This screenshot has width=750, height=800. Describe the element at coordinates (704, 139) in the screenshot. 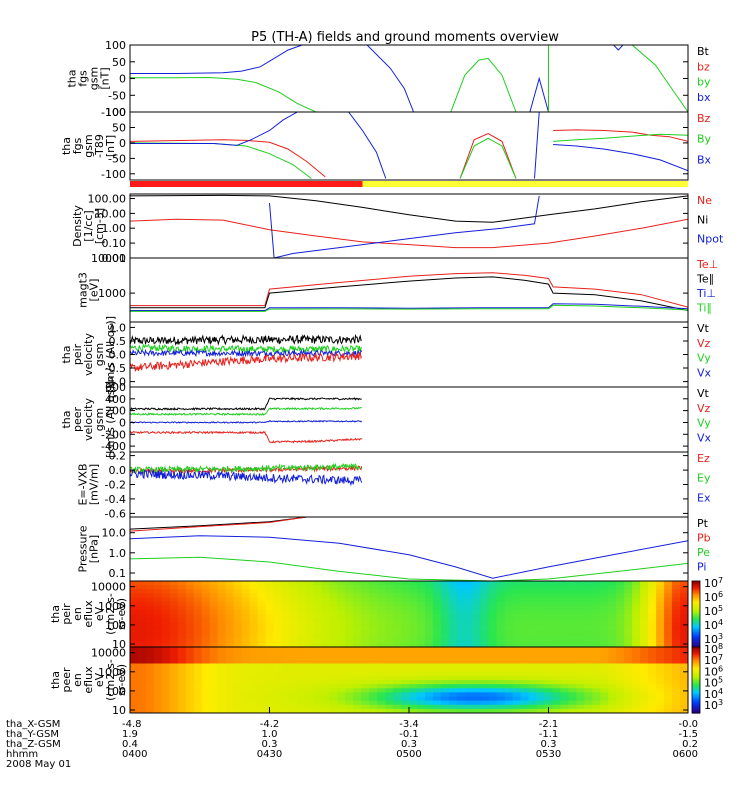

I see `legend-By: By` at that location.